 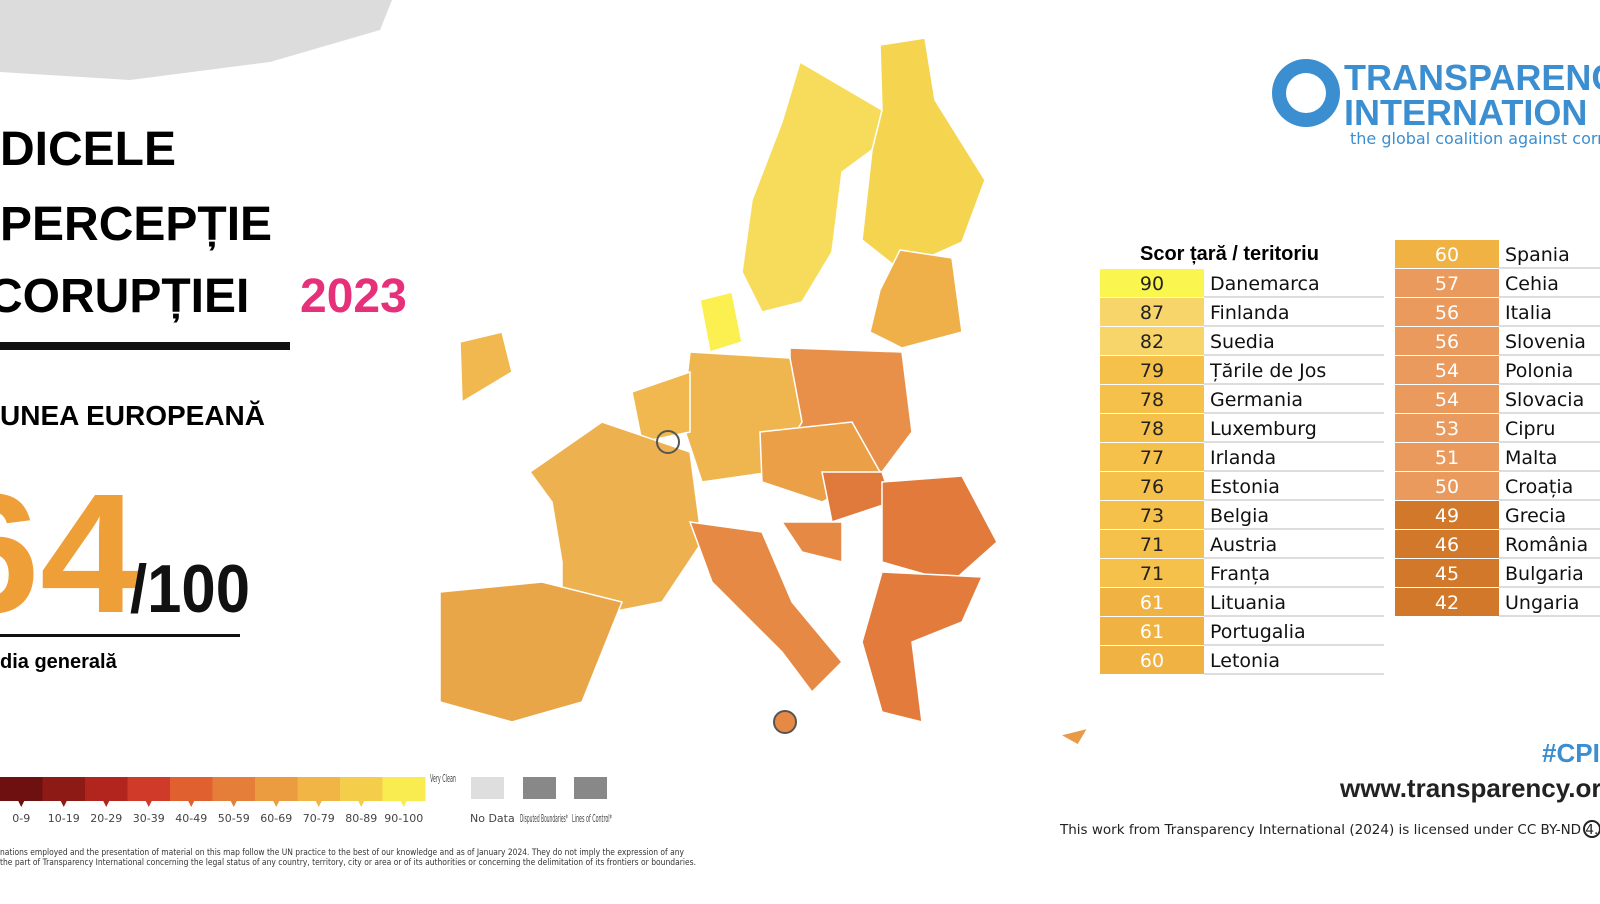 I want to click on score: 77, so click(x=1152, y=458).